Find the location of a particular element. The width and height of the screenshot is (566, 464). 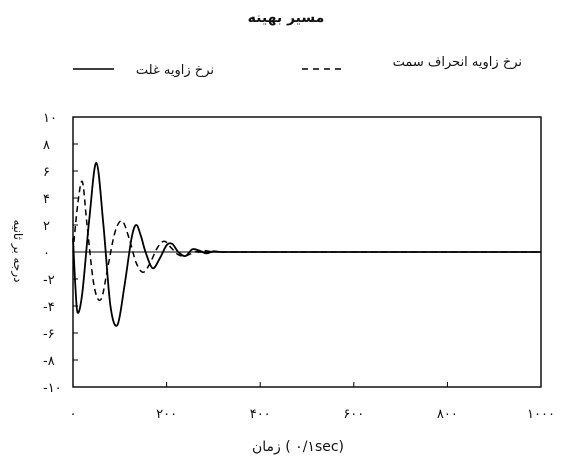

x-tick-label: ۸۰۰ is located at coordinates (447, 414).